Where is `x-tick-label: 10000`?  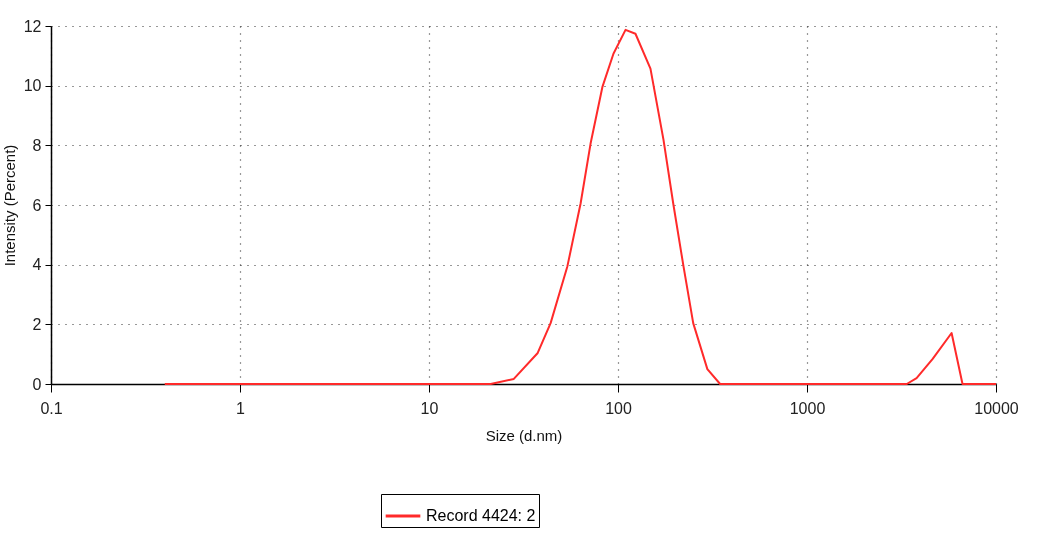
x-tick-label: 10000 is located at coordinates (996, 408).